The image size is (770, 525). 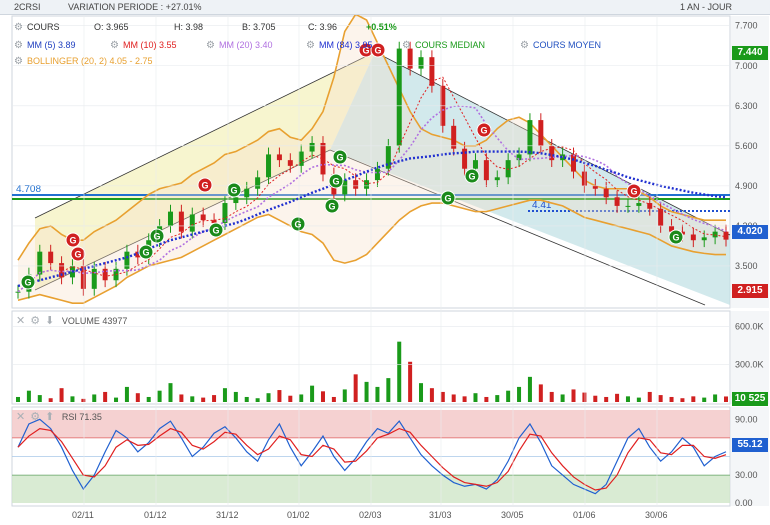 What do you see at coordinates (66, 45) in the screenshot?
I see `mm5-value: 3.89` at bounding box center [66, 45].